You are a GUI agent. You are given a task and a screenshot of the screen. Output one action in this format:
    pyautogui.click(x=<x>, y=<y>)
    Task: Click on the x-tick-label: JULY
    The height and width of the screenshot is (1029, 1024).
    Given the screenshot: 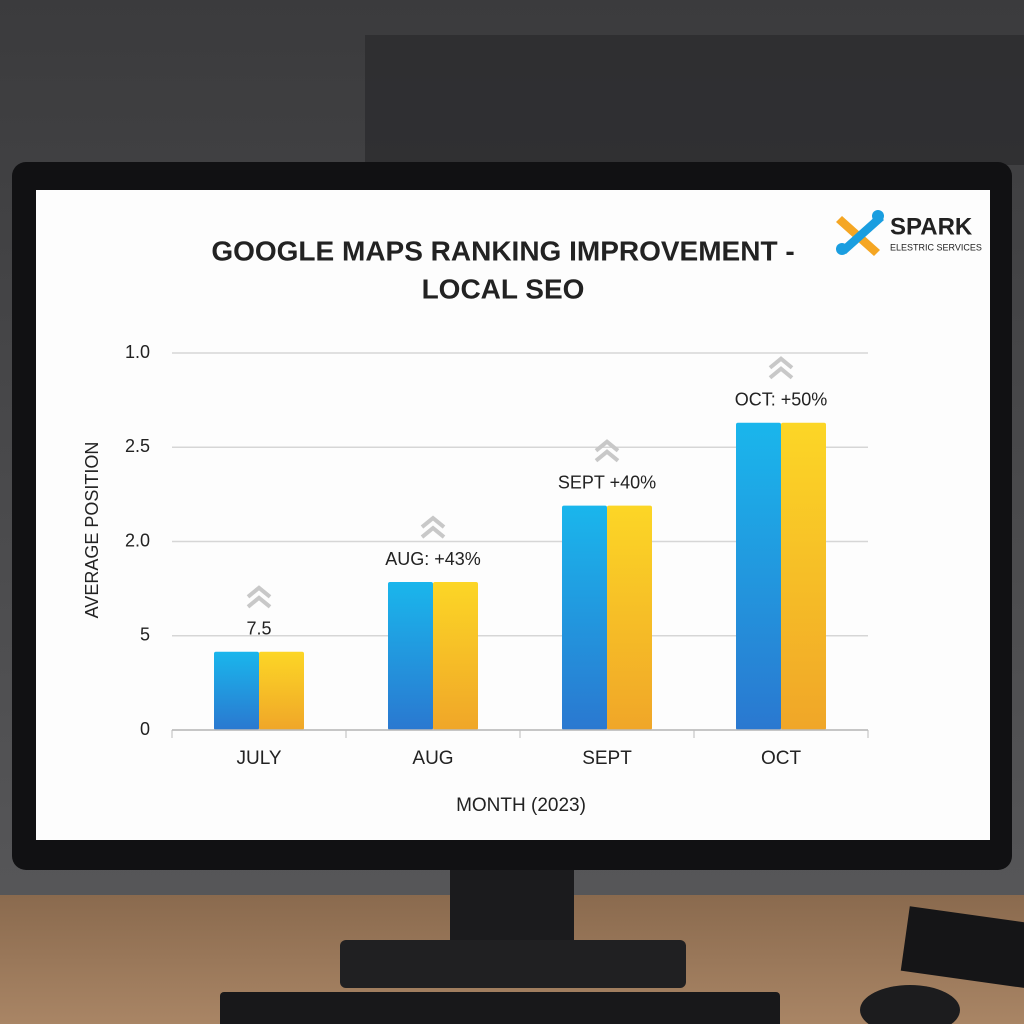 What is the action you would take?
    pyautogui.click(x=258, y=758)
    